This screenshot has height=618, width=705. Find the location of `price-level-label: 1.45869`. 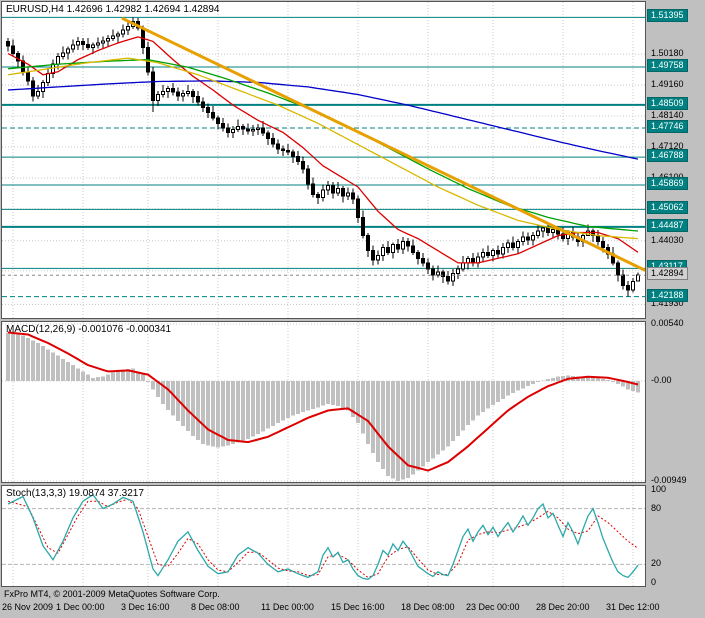

price-level-label: 1.45869 is located at coordinates (667, 183).